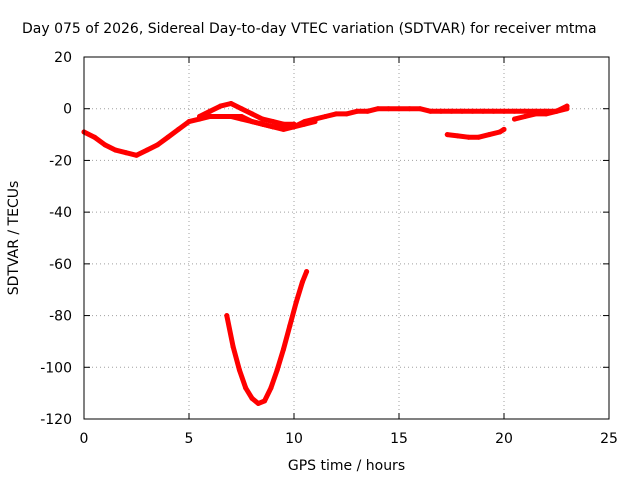 The height and width of the screenshot is (480, 640). Describe the element at coordinates (346, 466) in the screenshot. I see `x-axis-label: GPS time / hours` at that location.